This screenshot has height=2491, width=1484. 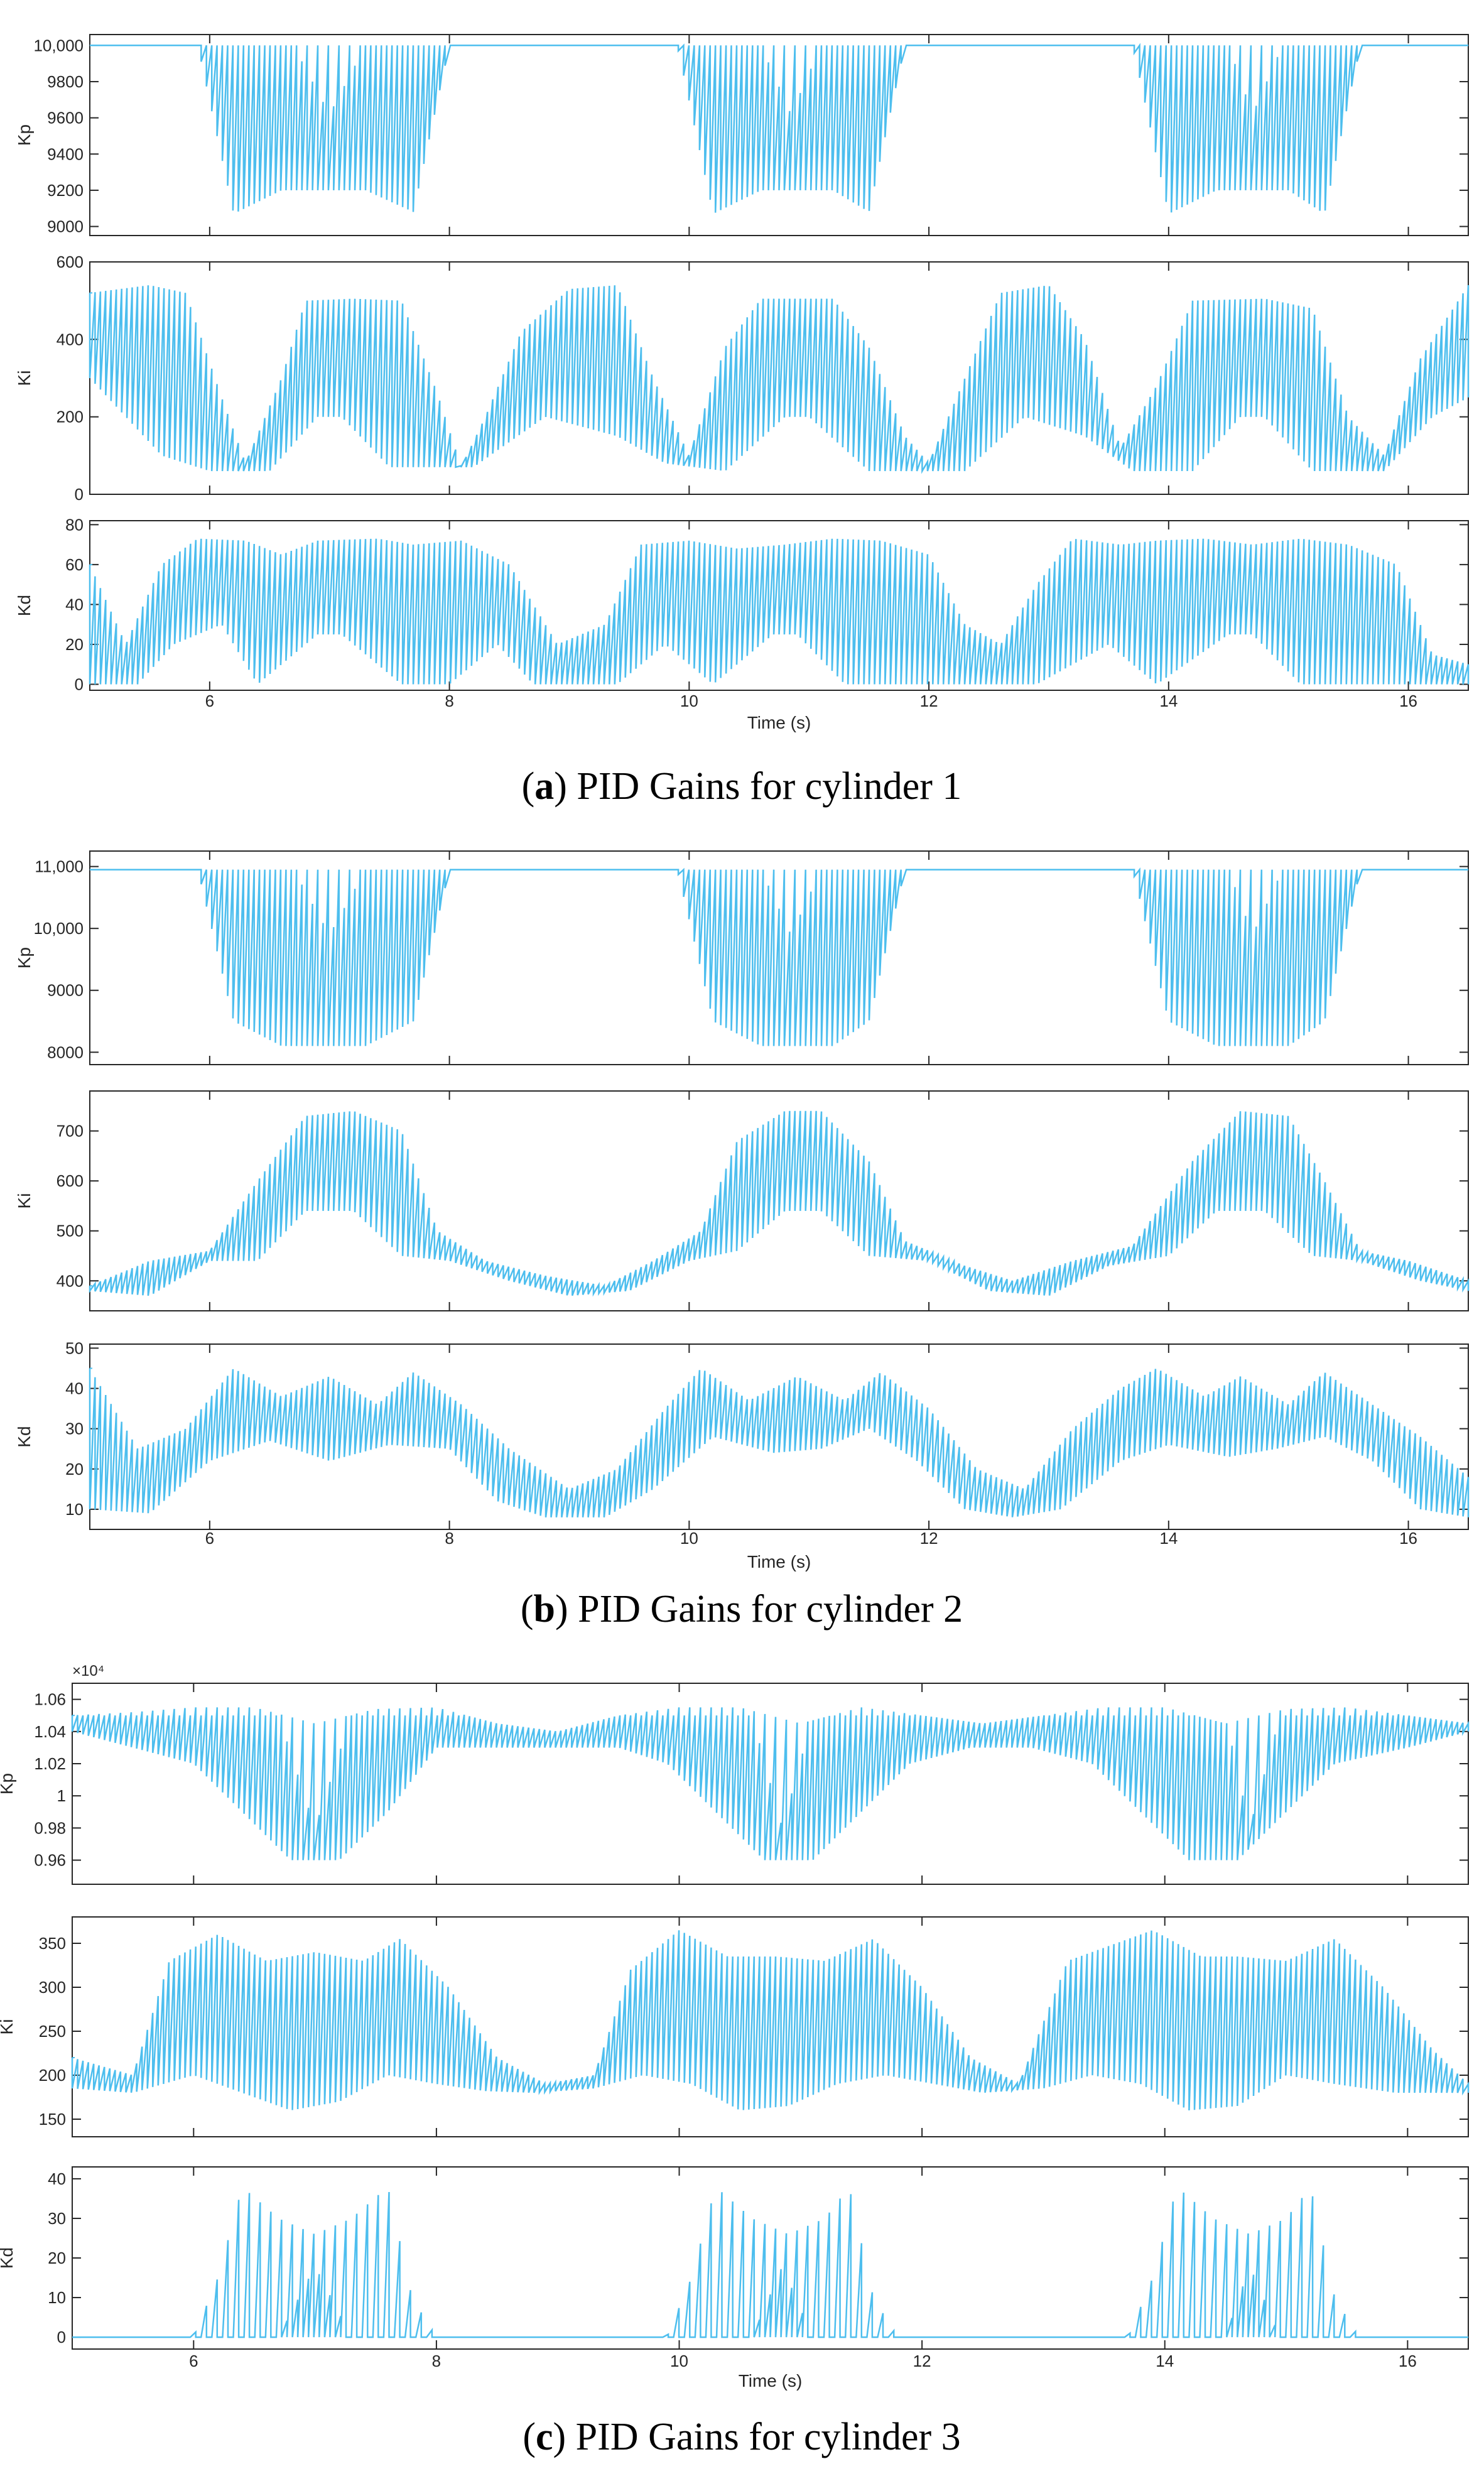 I want to click on subplot-ki: 400 500 600 700 Ki, so click(x=742, y=1200).